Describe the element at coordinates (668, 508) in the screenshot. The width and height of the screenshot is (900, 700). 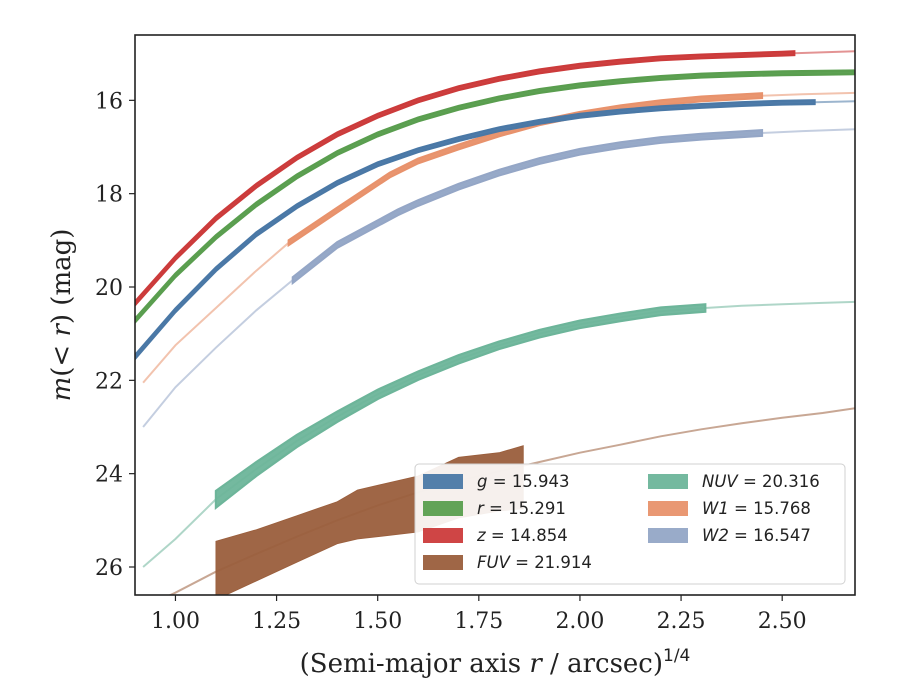
I see `legend-swatch-w1` at that location.